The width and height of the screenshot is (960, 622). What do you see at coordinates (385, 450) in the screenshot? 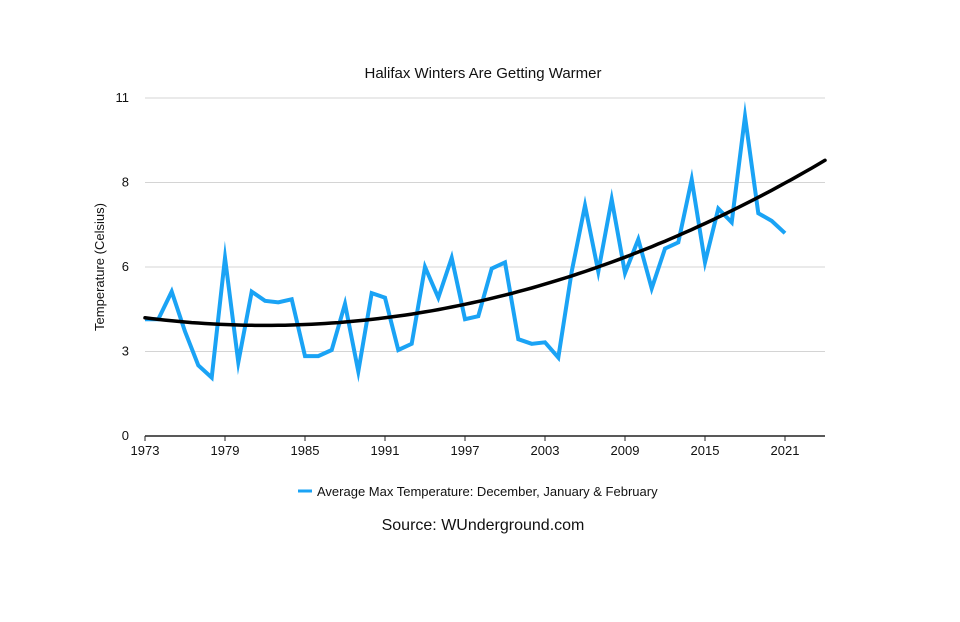
I see `x-tick-label: 1991` at bounding box center [385, 450].